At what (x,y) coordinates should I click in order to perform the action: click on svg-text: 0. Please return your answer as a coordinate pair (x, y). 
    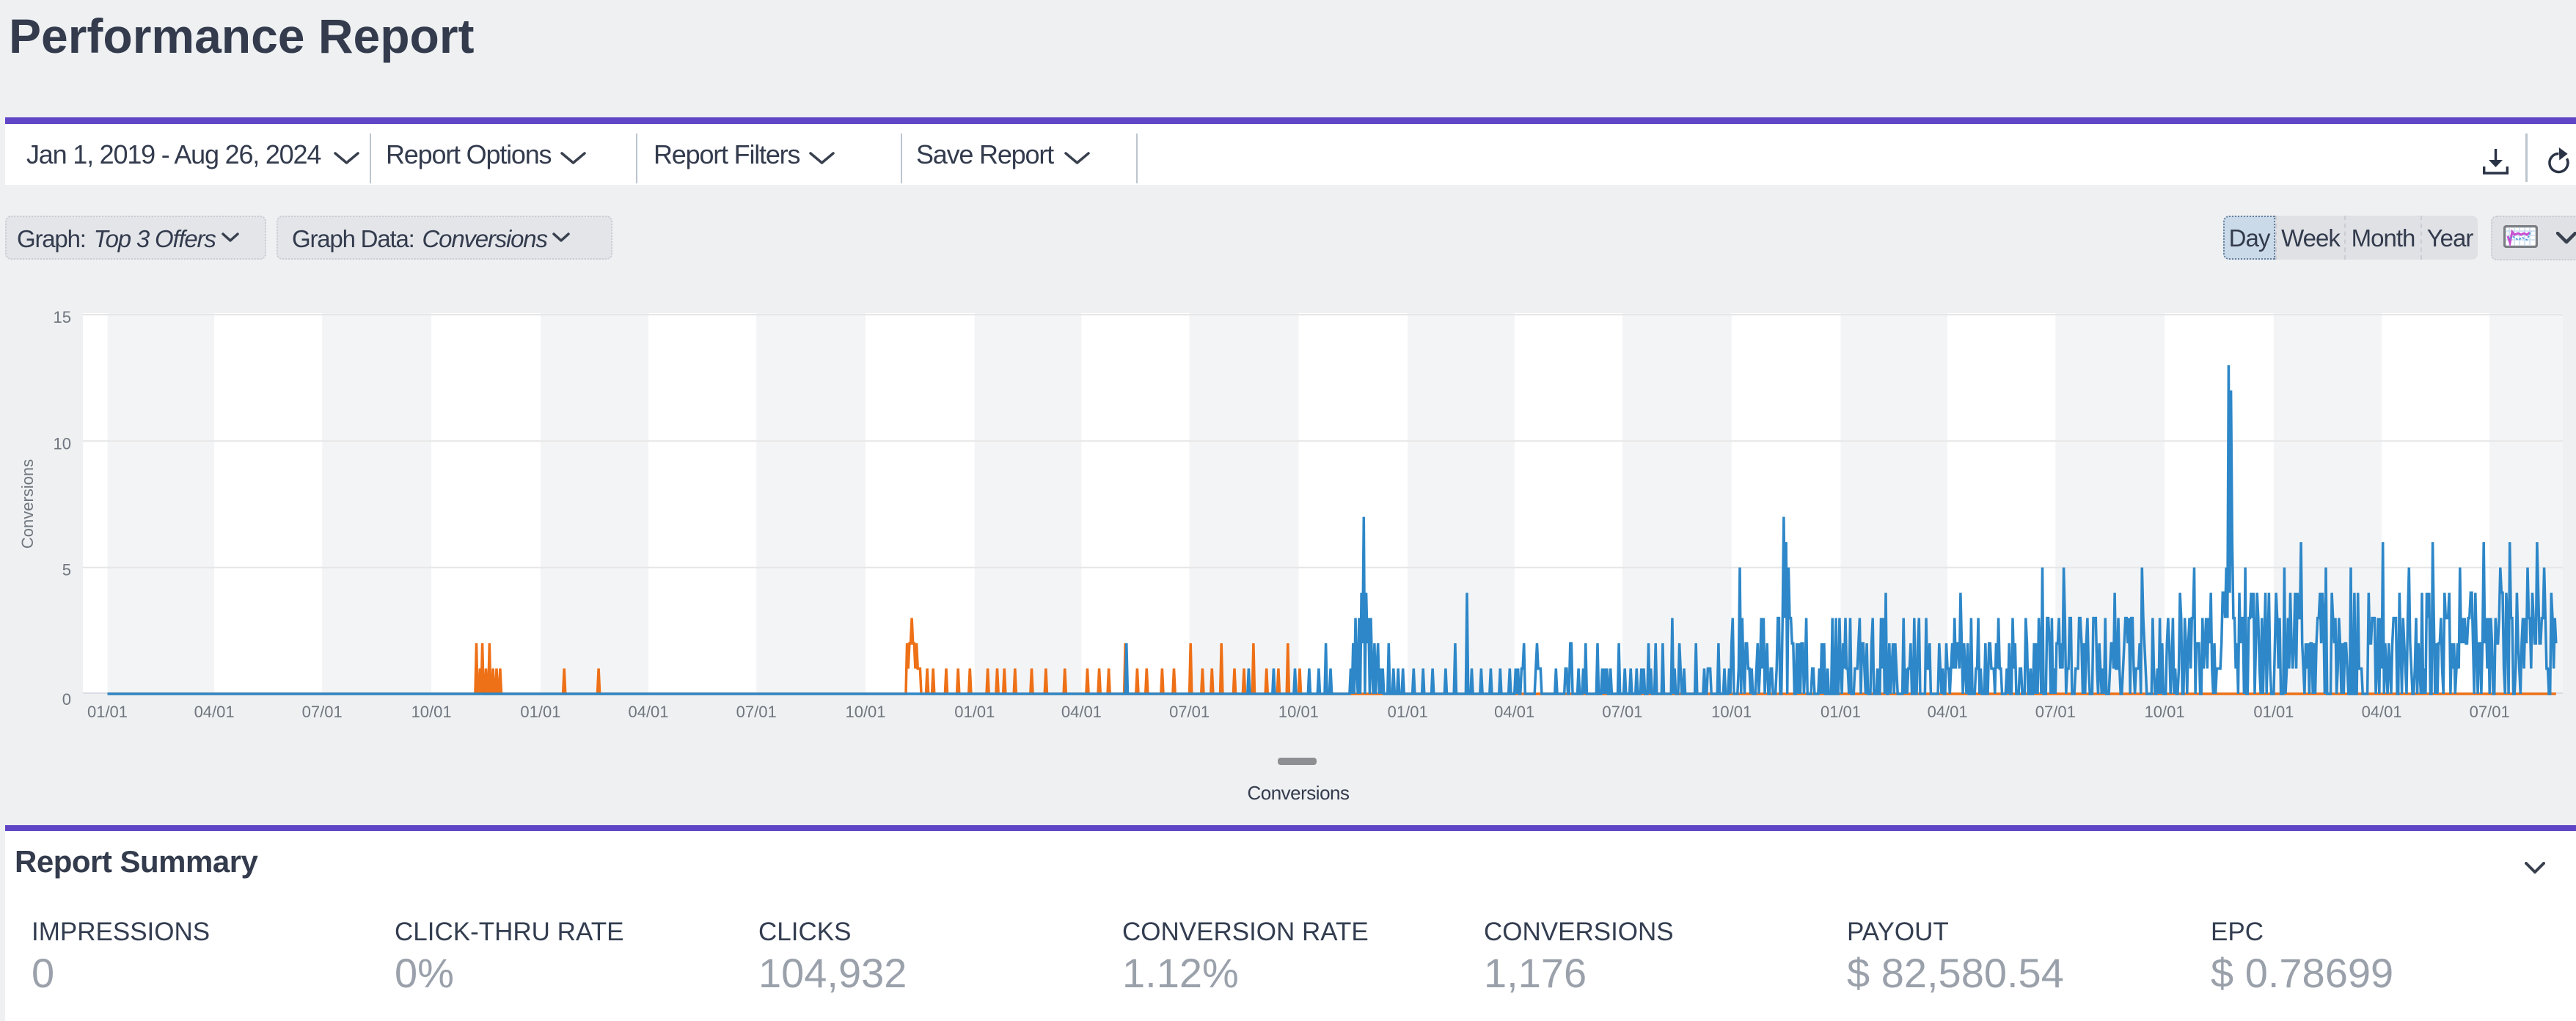
    Looking at the image, I should click on (66, 699).